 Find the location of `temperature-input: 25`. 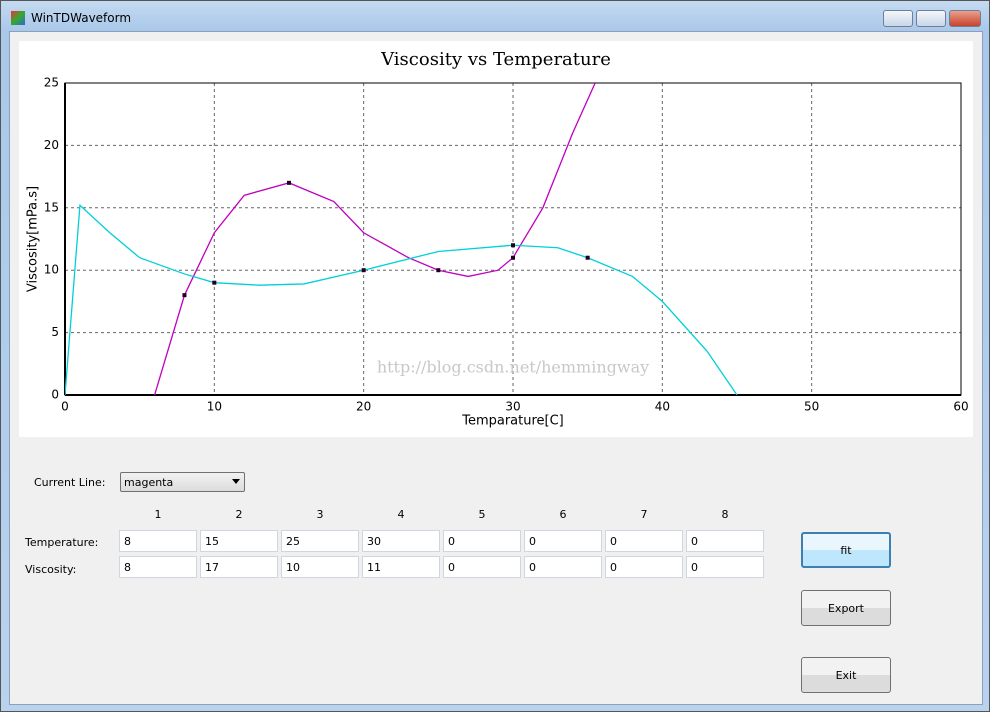

temperature-input: 25 is located at coordinates (320, 541).